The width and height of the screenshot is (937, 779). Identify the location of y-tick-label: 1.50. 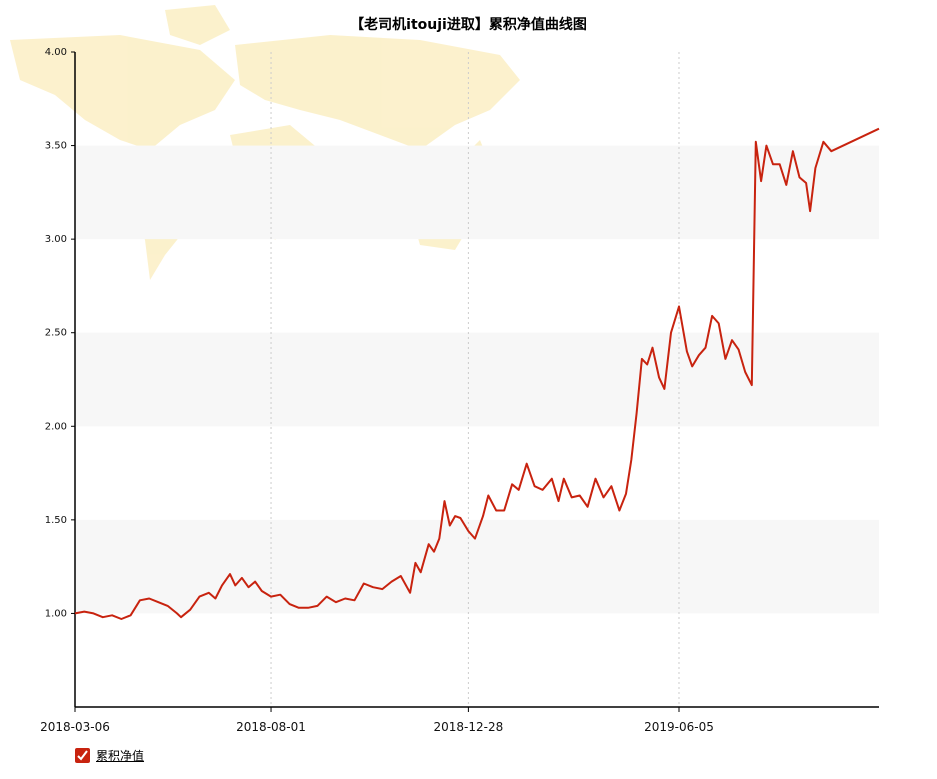
(56, 520).